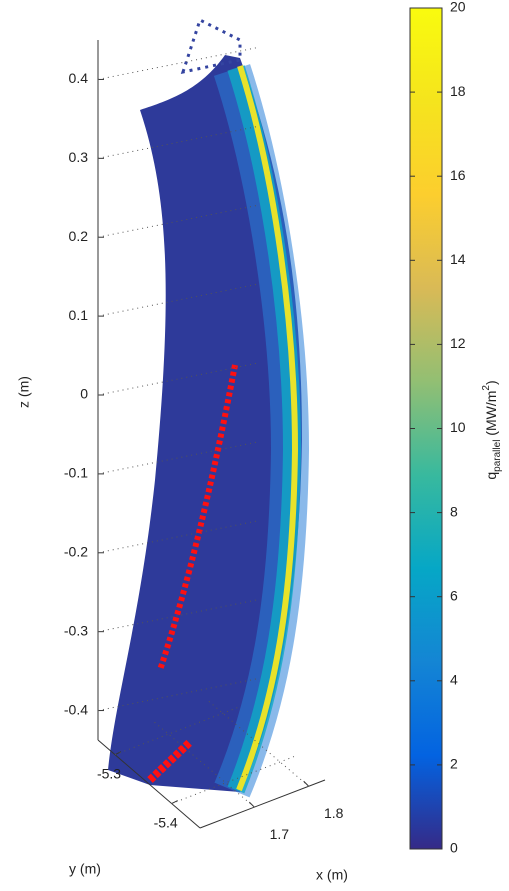  I want to click on x-tick-label: 1.8, so click(334, 813).